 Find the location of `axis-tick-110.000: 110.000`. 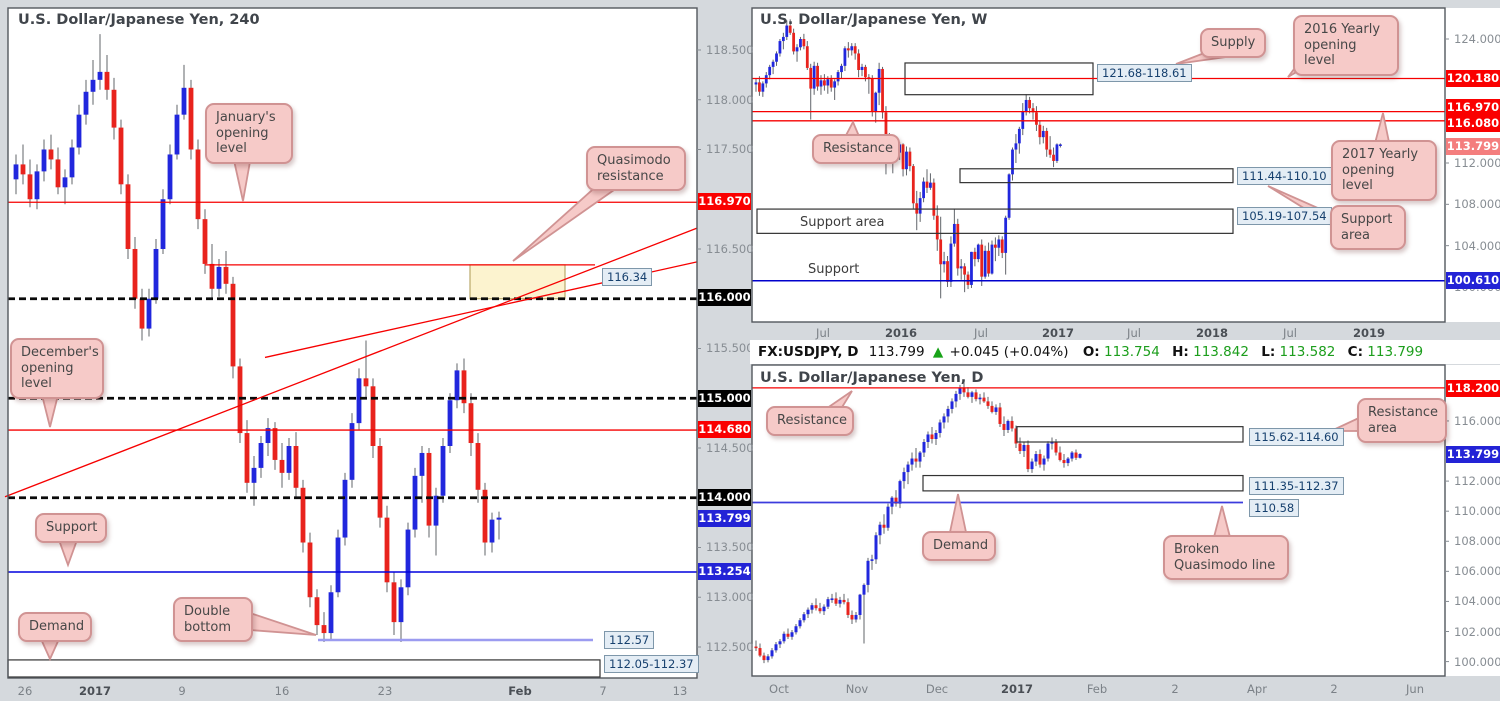

axis-tick-110.000: 110.000 is located at coordinates (1477, 511).